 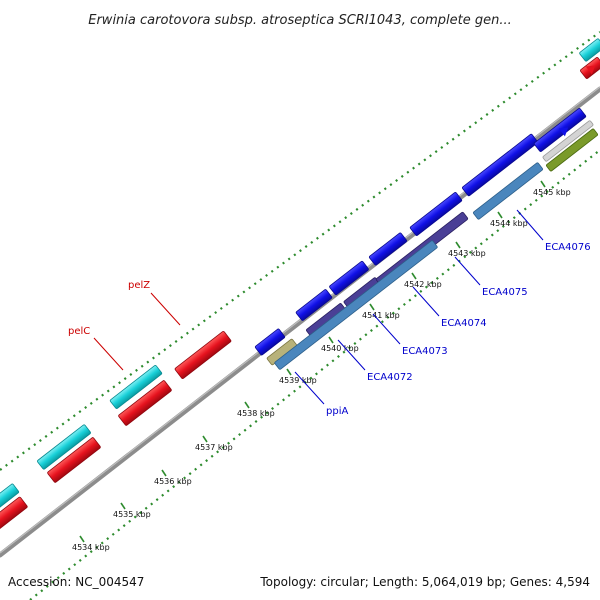 What do you see at coordinates (552, 192) in the screenshot?
I see `tick-label: 4545 kbp` at bounding box center [552, 192].